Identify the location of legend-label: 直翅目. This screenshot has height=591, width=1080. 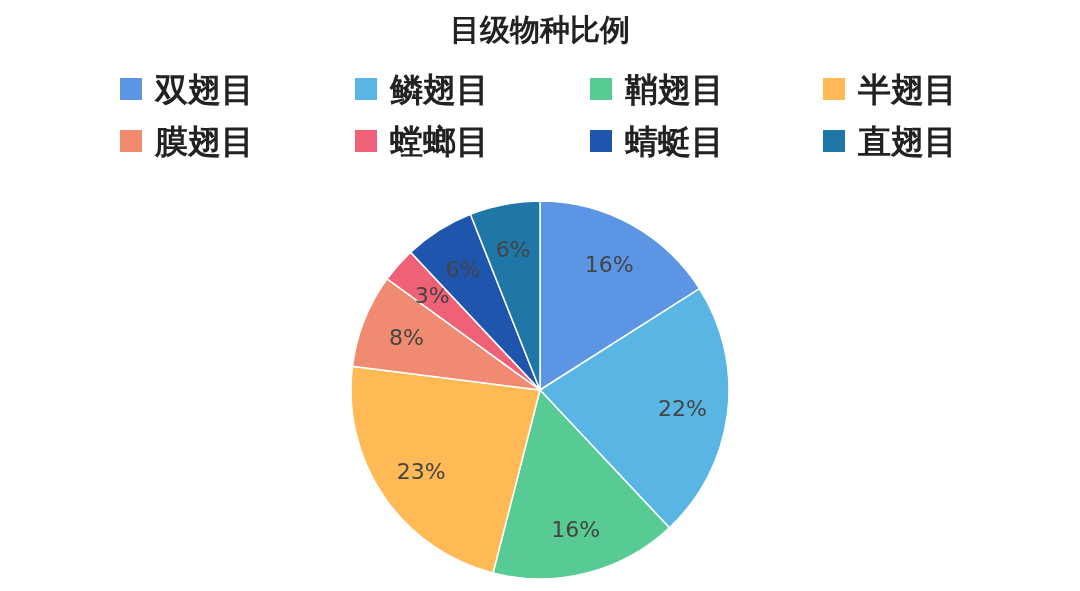
(907, 141).